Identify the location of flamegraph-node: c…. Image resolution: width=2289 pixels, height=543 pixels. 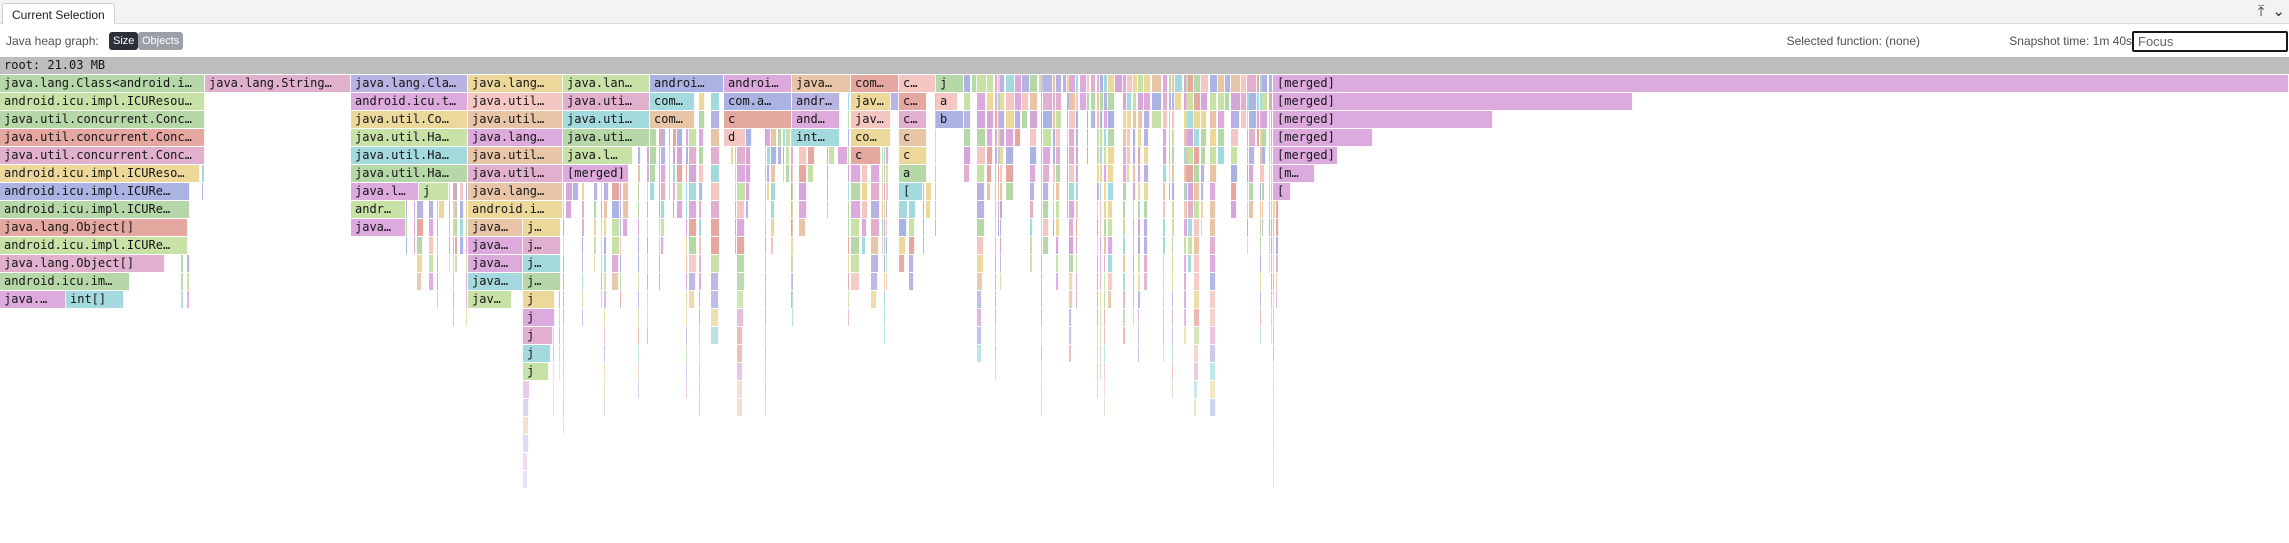
(913, 119).